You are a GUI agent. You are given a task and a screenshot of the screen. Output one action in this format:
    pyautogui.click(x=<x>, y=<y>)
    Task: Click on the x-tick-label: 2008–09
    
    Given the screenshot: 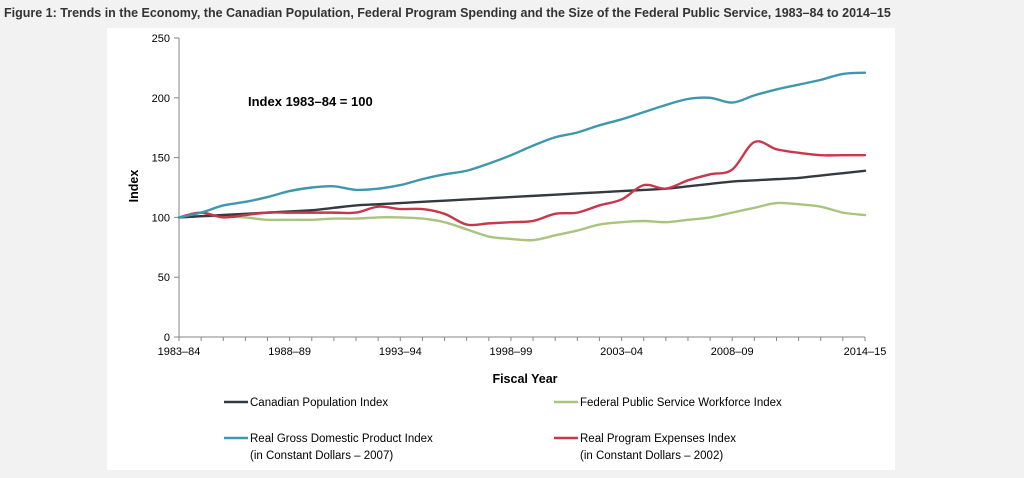 What is the action you would take?
    pyautogui.click(x=732, y=352)
    